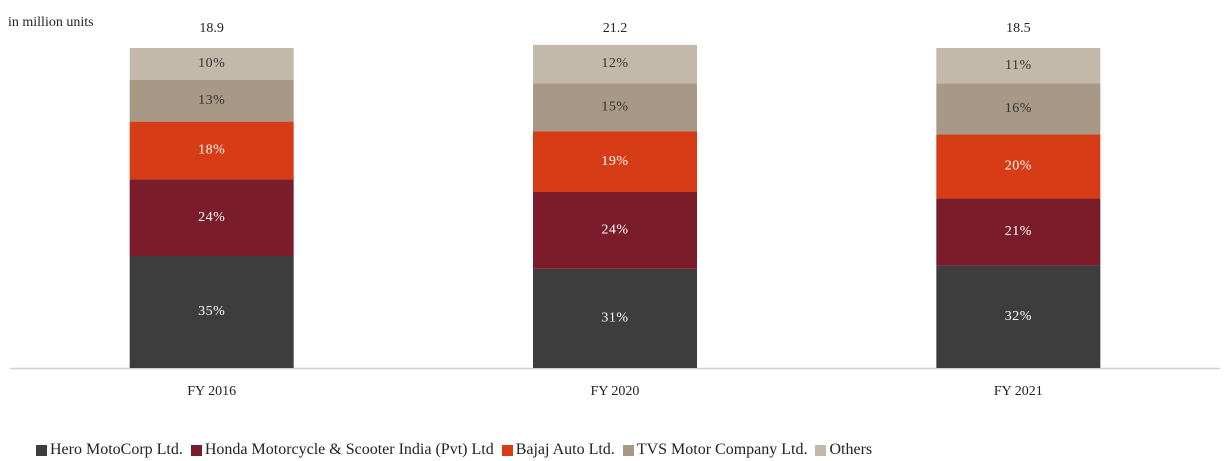 The width and height of the screenshot is (1229, 461). I want to click on value-label: 12%, so click(614, 63).